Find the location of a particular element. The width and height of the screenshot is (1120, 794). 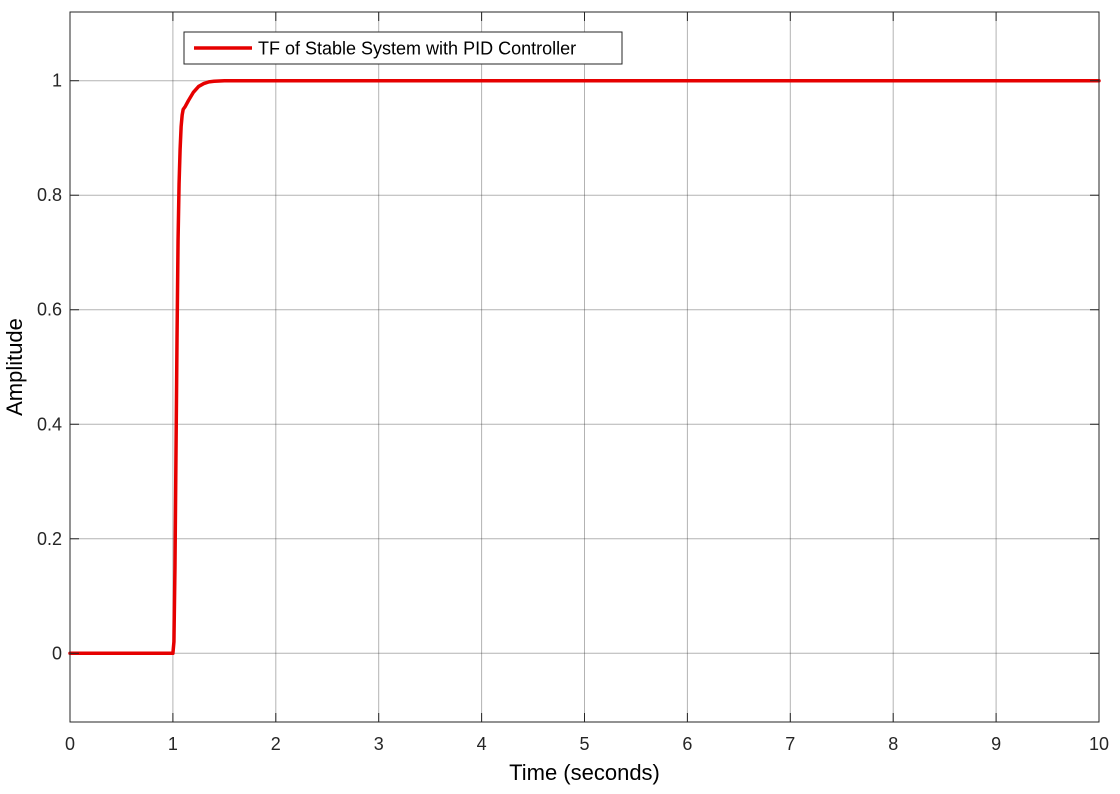

y-tick-label: 0.6 is located at coordinates (49, 310).